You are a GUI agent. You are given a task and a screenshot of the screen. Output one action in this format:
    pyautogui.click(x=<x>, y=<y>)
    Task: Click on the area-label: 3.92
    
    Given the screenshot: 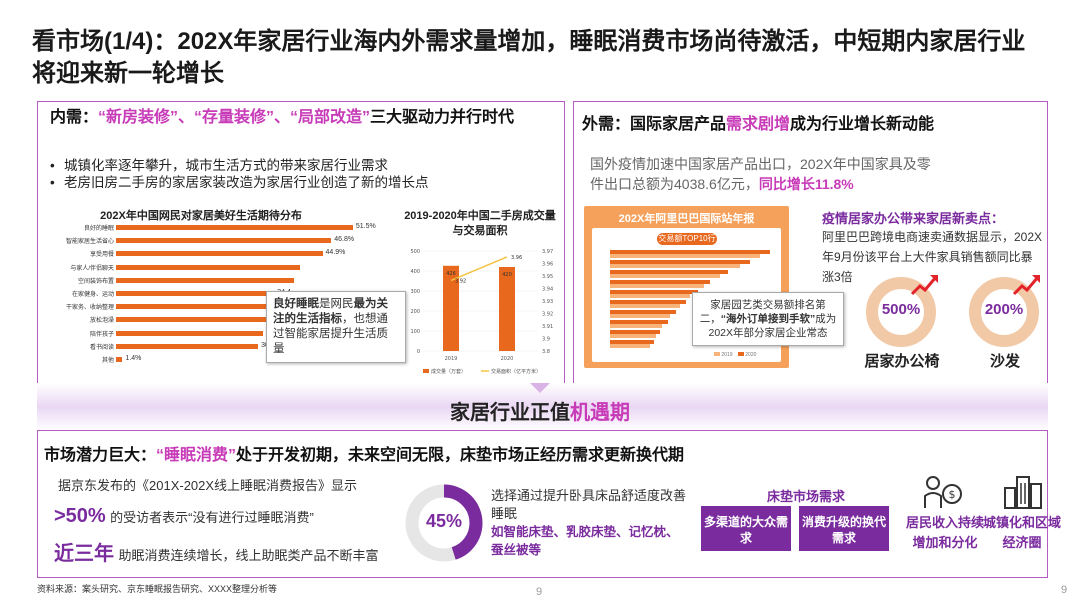 What is the action you would take?
    pyautogui.click(x=460, y=281)
    